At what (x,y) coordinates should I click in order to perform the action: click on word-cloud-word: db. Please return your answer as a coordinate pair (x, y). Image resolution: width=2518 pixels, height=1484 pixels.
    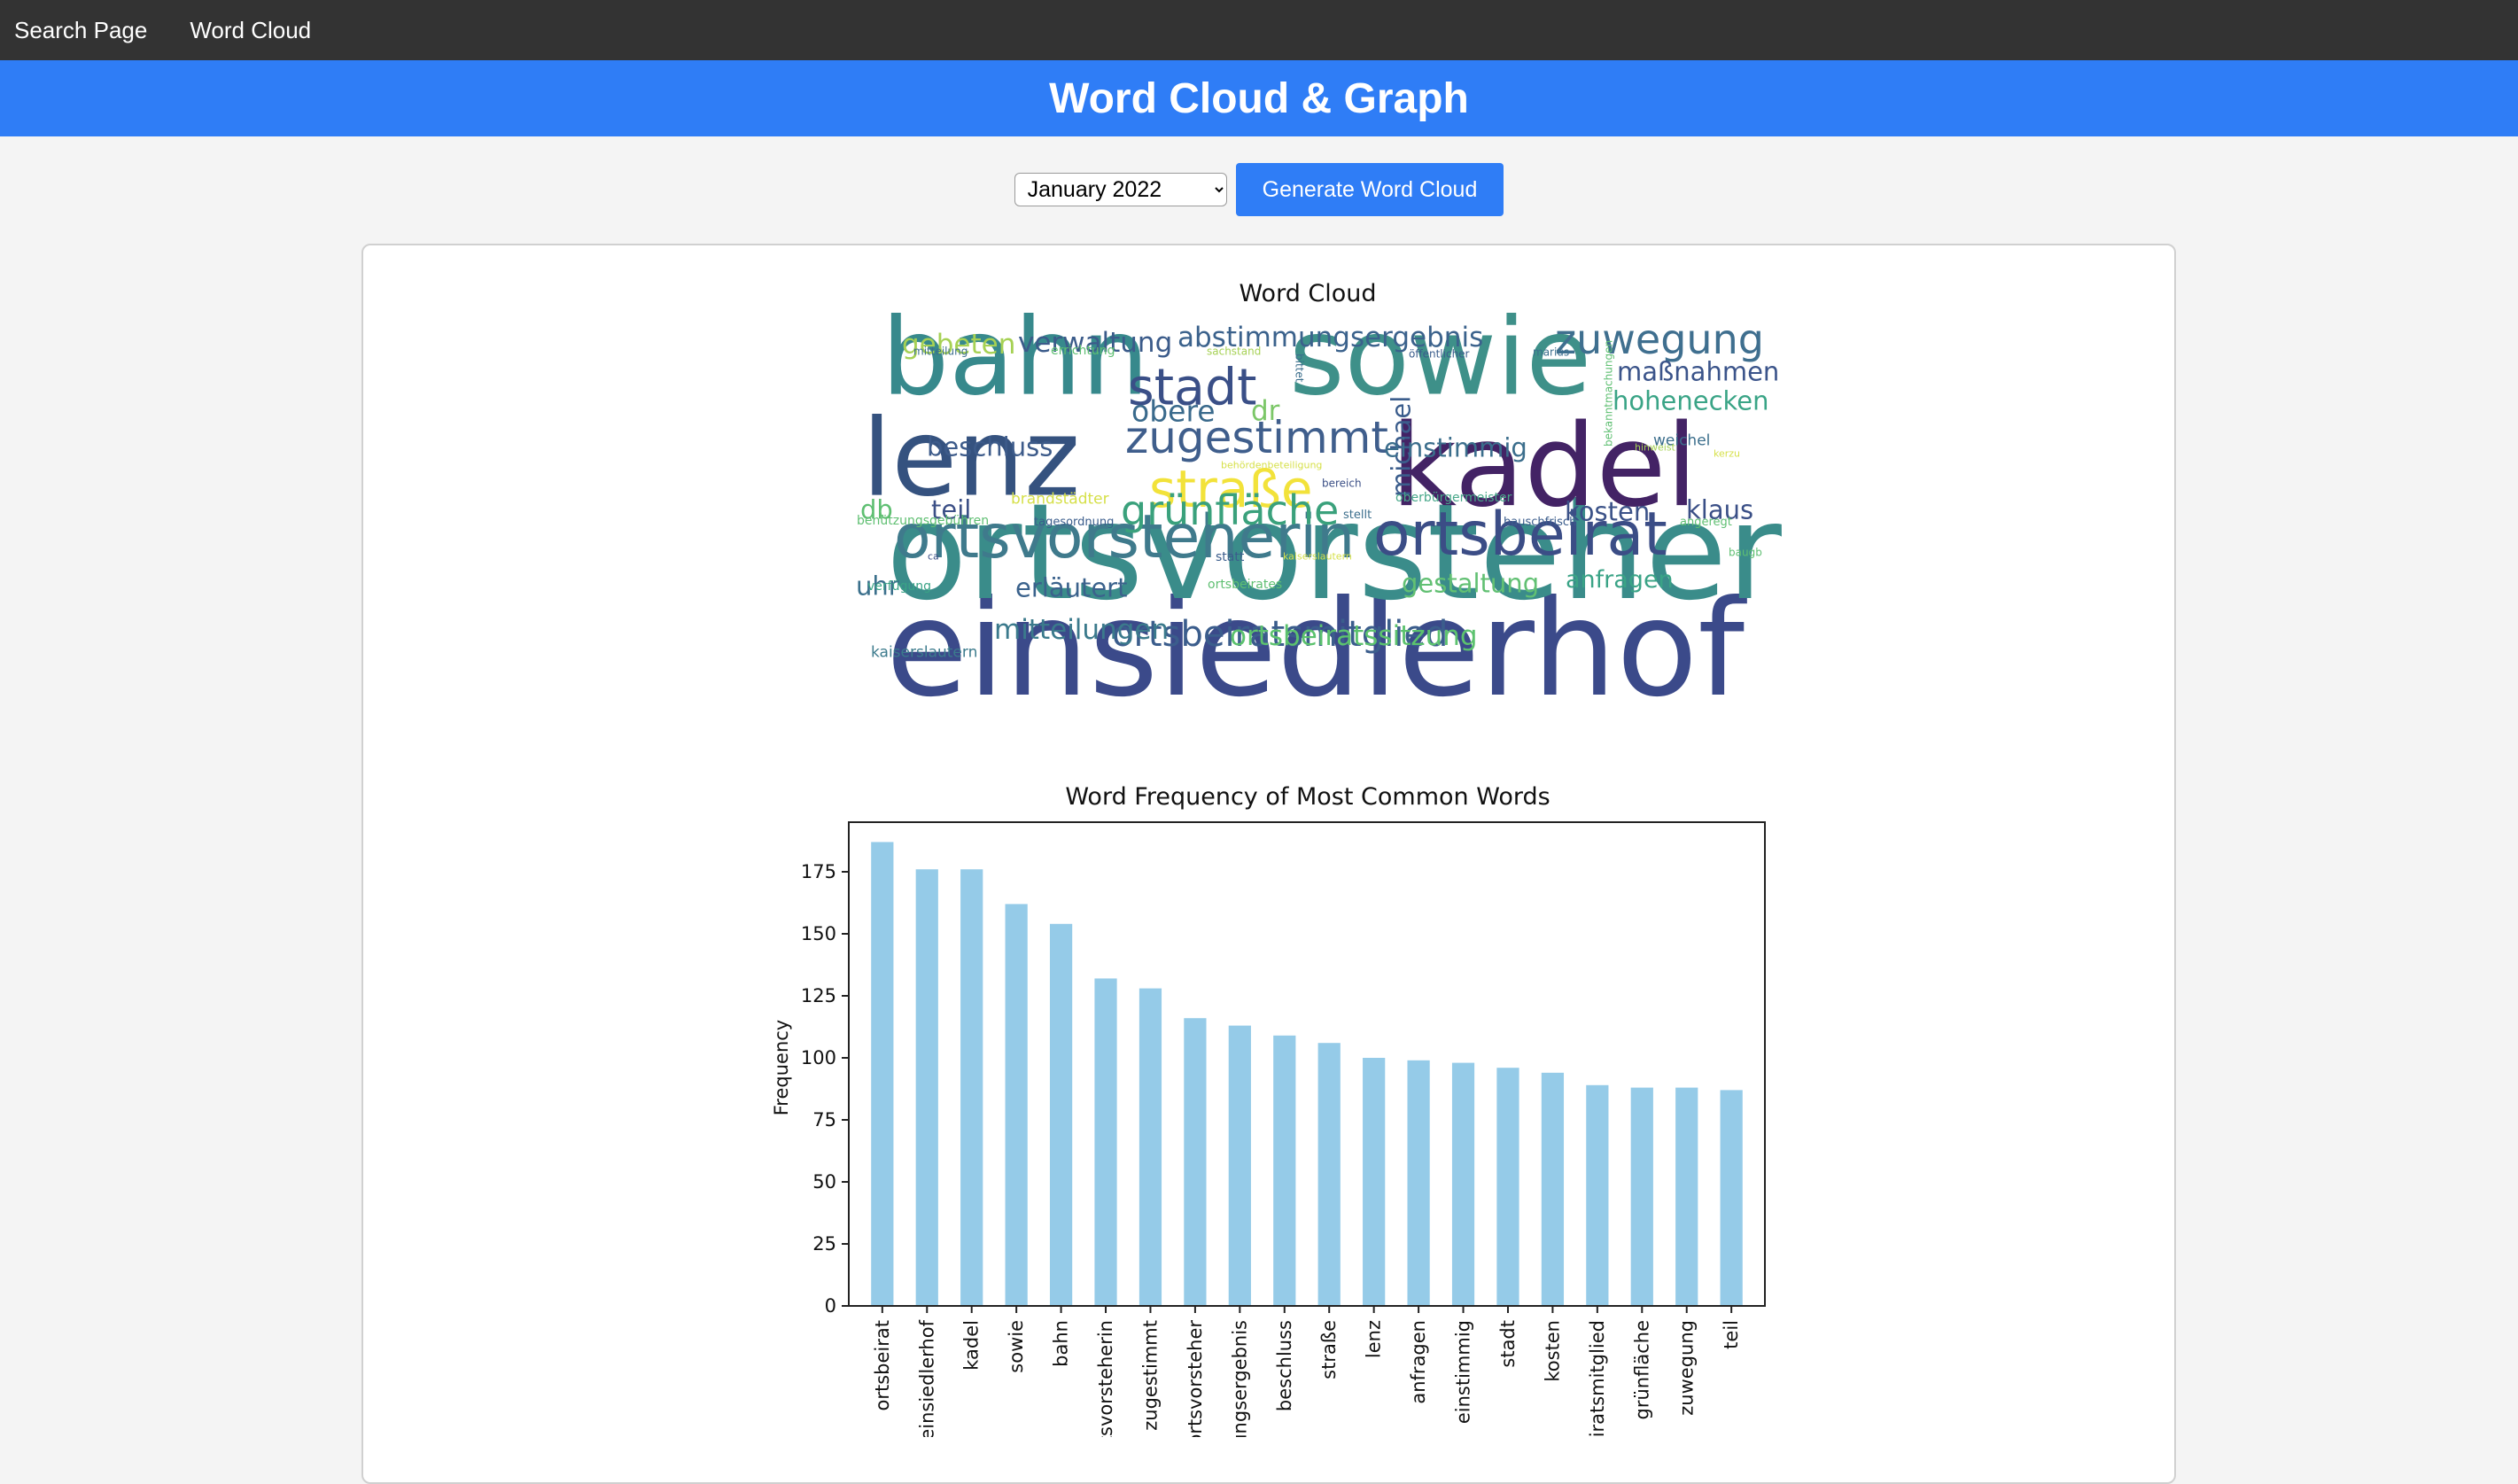
    Looking at the image, I should click on (876, 510).